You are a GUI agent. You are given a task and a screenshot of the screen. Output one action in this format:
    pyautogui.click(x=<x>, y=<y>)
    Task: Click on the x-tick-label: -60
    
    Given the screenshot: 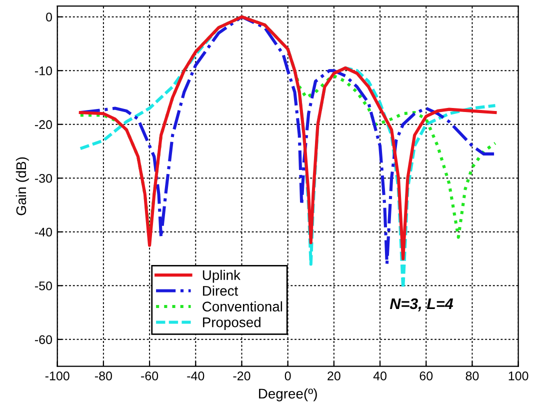 What is the action you would take?
    pyautogui.click(x=149, y=375)
    